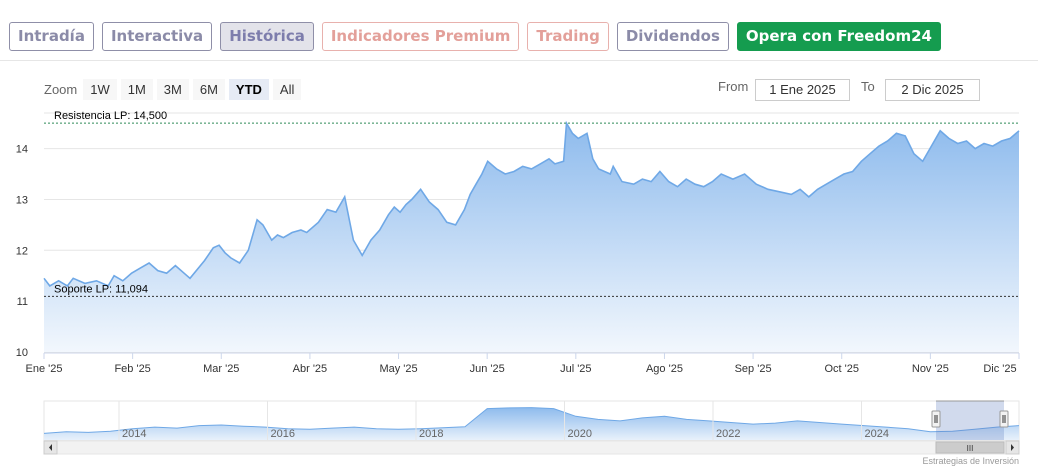  What do you see at coordinates (22, 353) in the screenshot?
I see `y-tick-label: 10` at bounding box center [22, 353].